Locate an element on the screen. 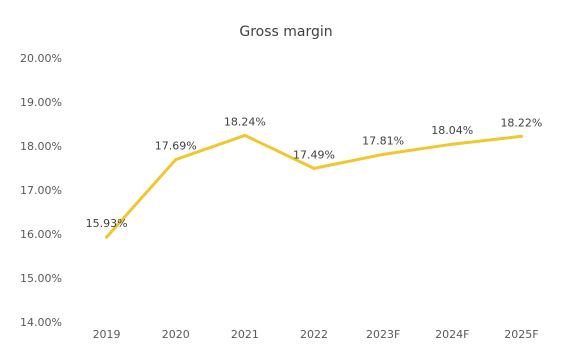 This screenshot has width=571, height=345. data-label: 17.69% is located at coordinates (176, 146).